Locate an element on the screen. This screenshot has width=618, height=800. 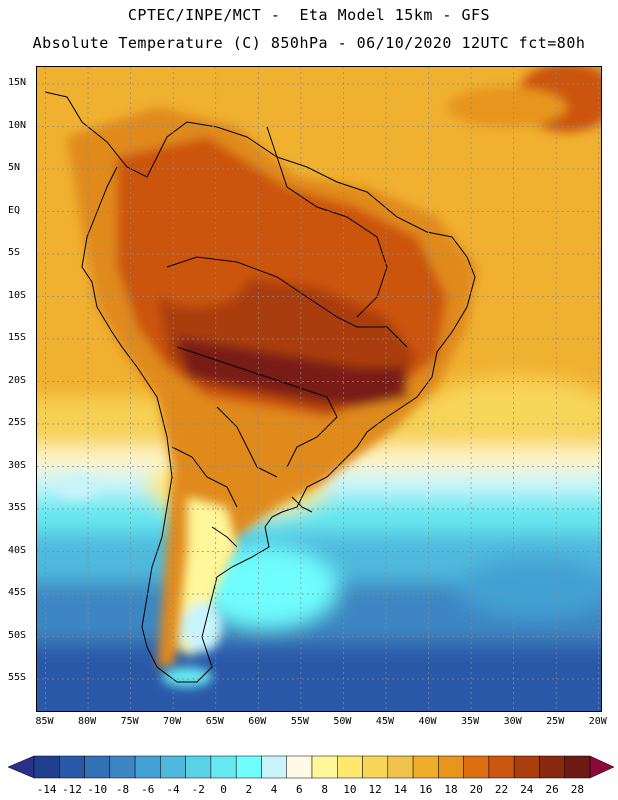
colorbar-tick-label: 28 is located at coordinates (577, 789).